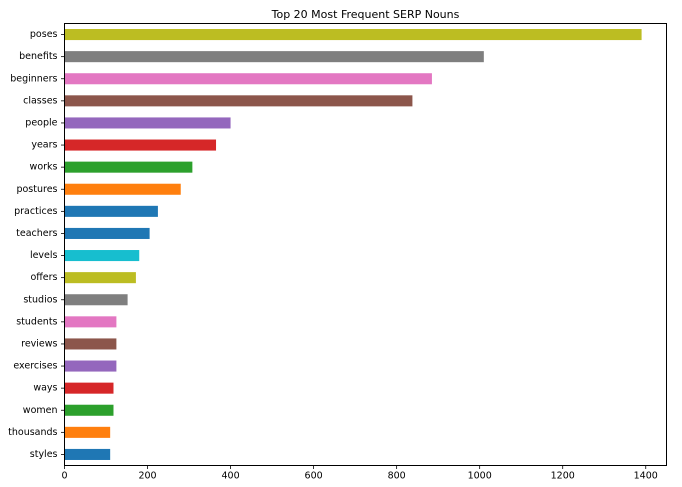 This screenshot has height=487, width=682. What do you see at coordinates (100, 278) in the screenshot?
I see `bar-offers` at bounding box center [100, 278].